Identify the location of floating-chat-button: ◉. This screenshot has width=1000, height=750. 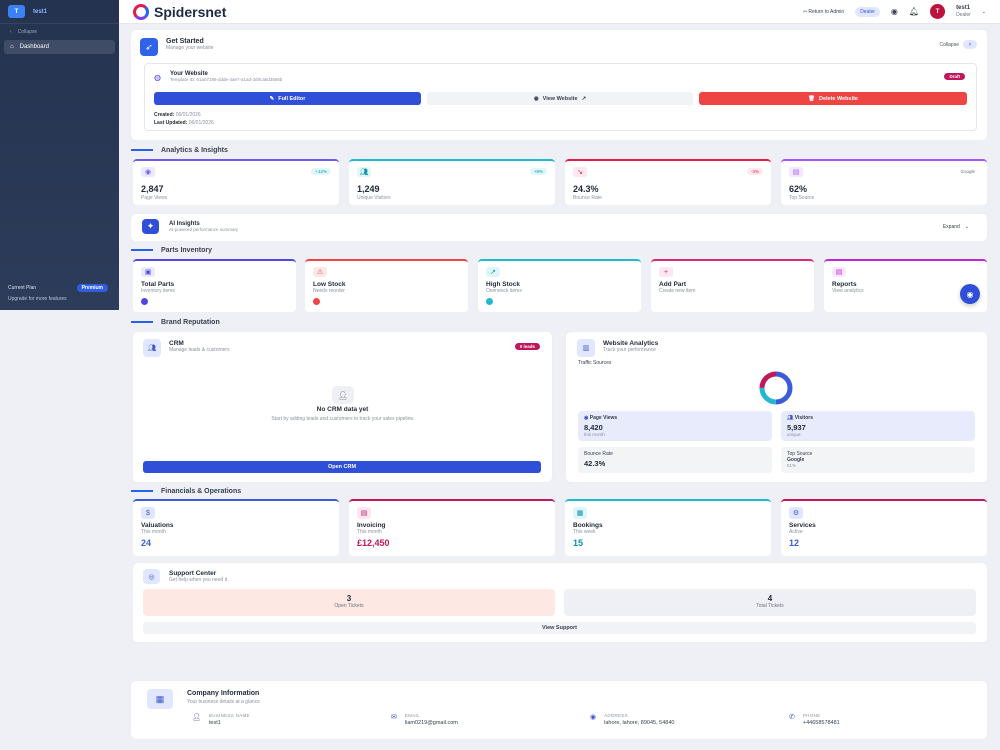
(970, 294).